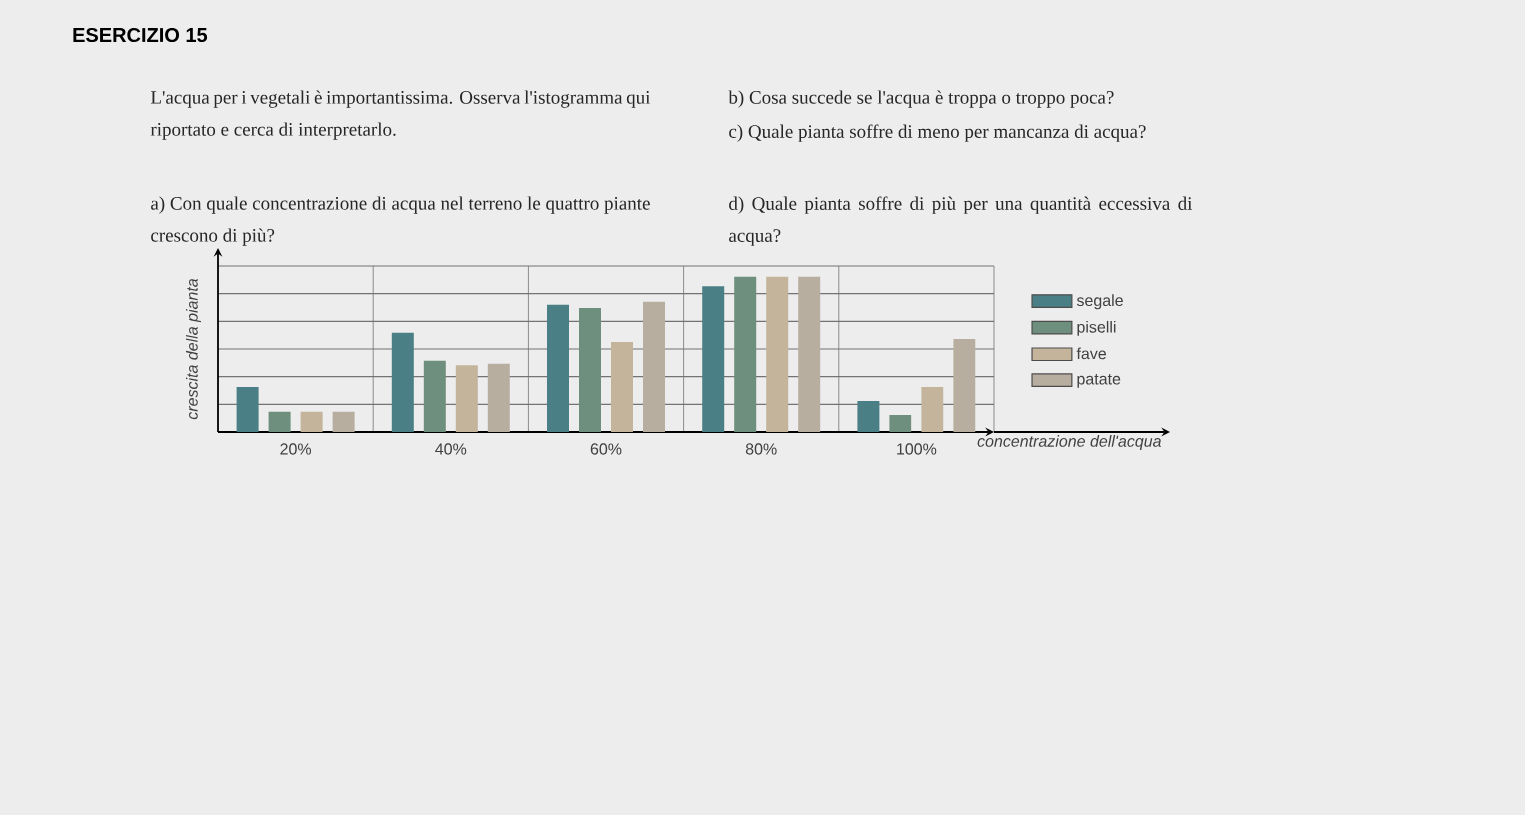 The width and height of the screenshot is (1525, 815). What do you see at coordinates (1096, 328) in the screenshot?
I see `legend-label: piselli` at bounding box center [1096, 328].